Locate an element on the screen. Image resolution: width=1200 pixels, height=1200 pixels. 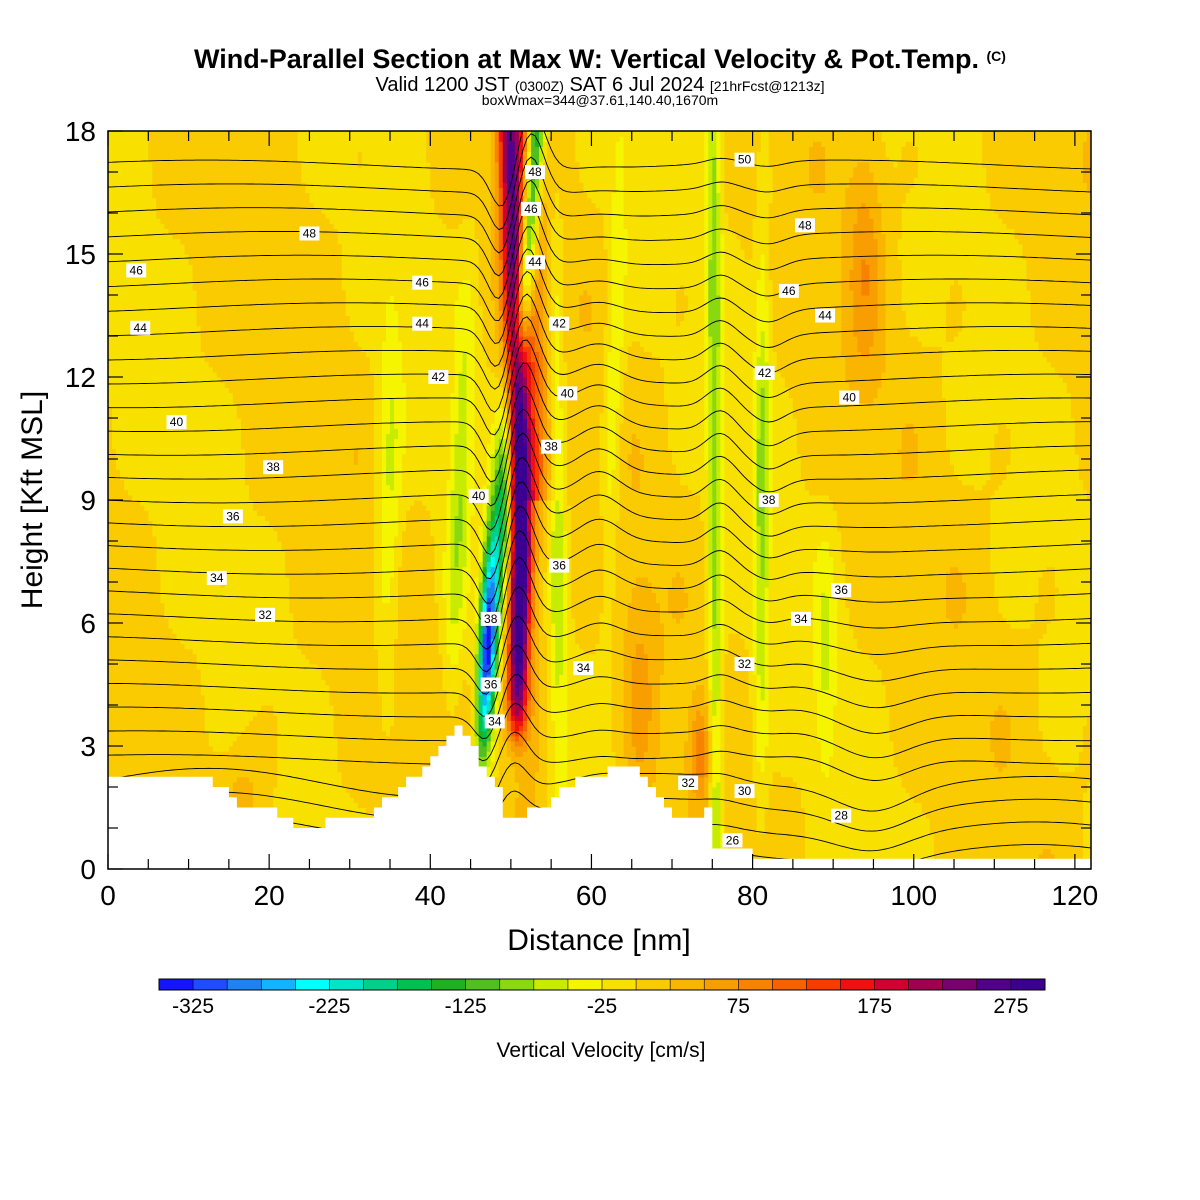
x-tick-label: 60 is located at coordinates (591, 895).